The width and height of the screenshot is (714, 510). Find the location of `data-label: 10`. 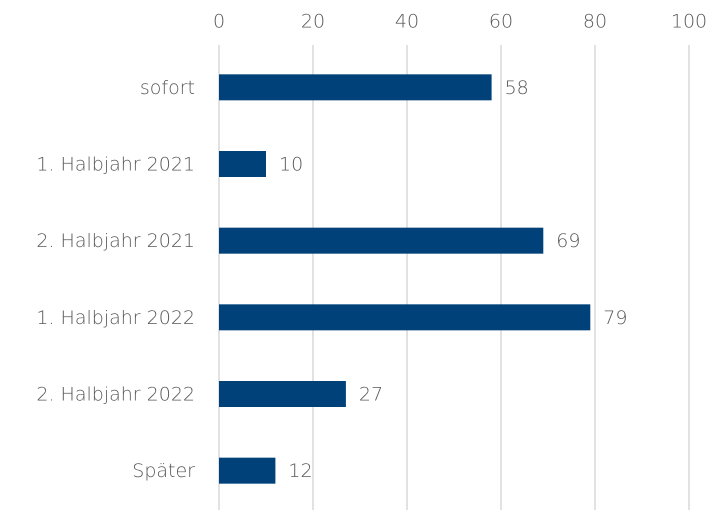

data-label: 10 is located at coordinates (291, 165).